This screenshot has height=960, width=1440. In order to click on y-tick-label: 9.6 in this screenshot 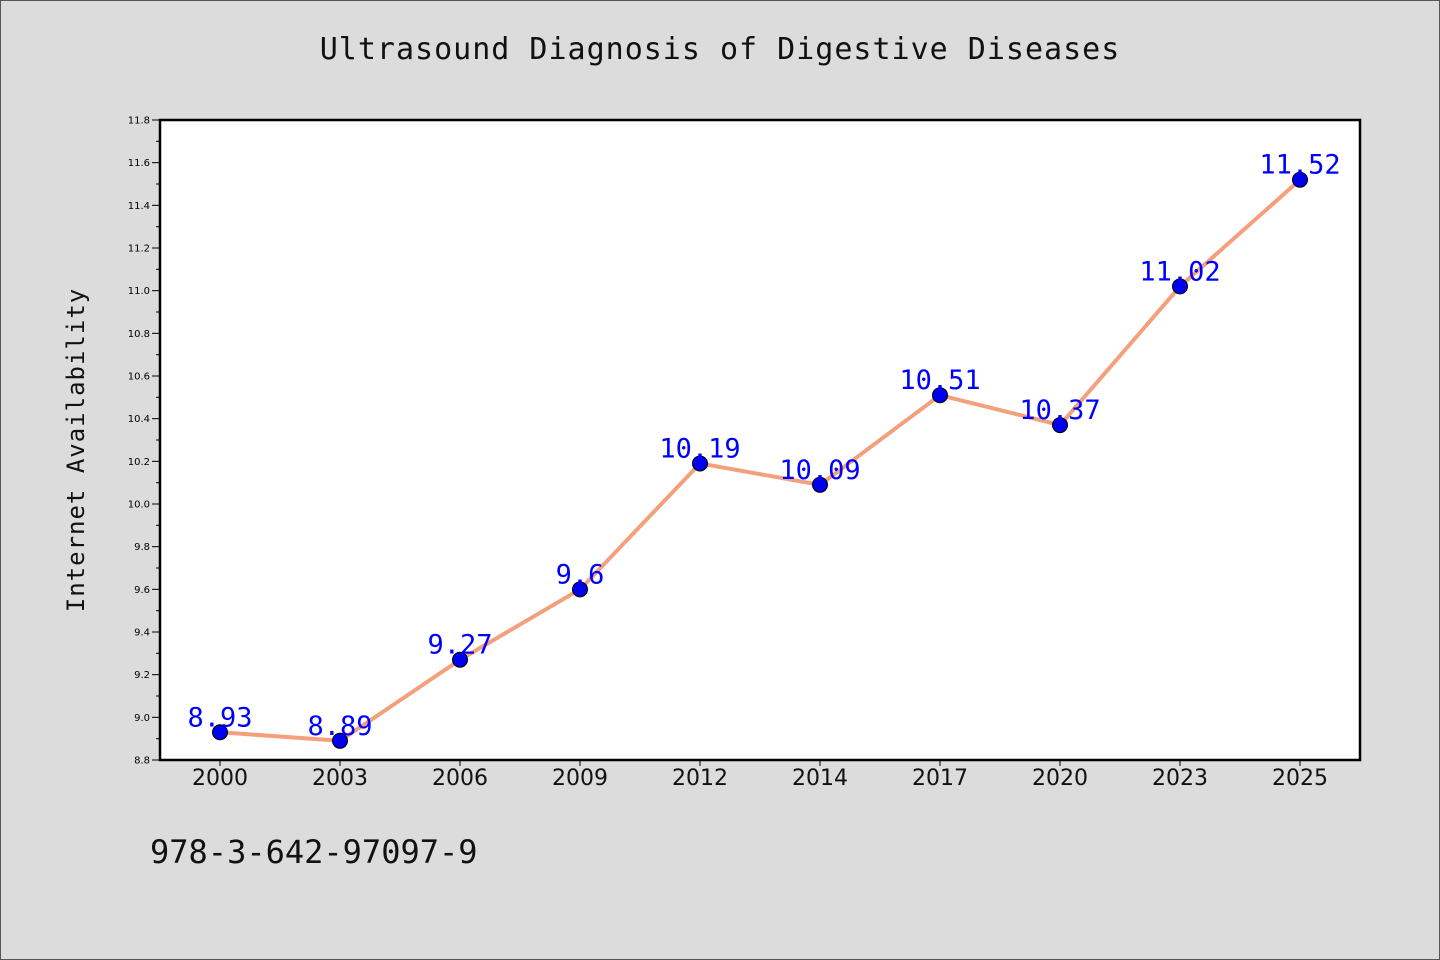, I will do `click(142, 590)`.